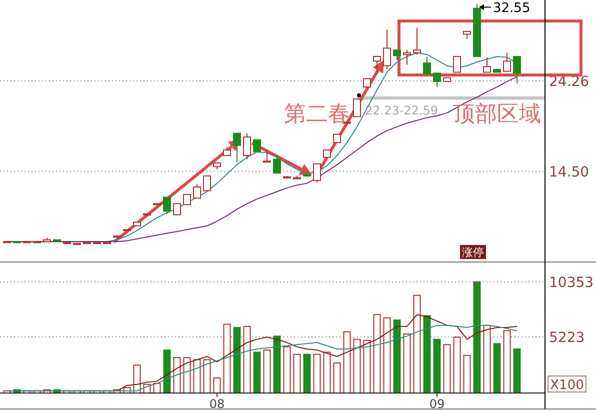 This screenshot has height=411, width=596. I want to click on x-tick-label: 08, so click(217, 404).